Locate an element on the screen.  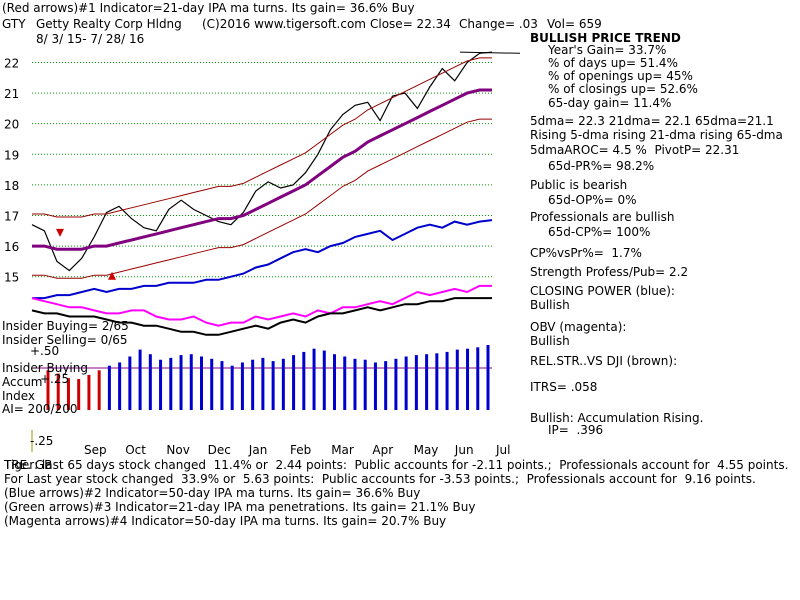
dma-values: 5dma= 22.3 21dma= 22.1 65dma=21.1 is located at coordinates (652, 121).